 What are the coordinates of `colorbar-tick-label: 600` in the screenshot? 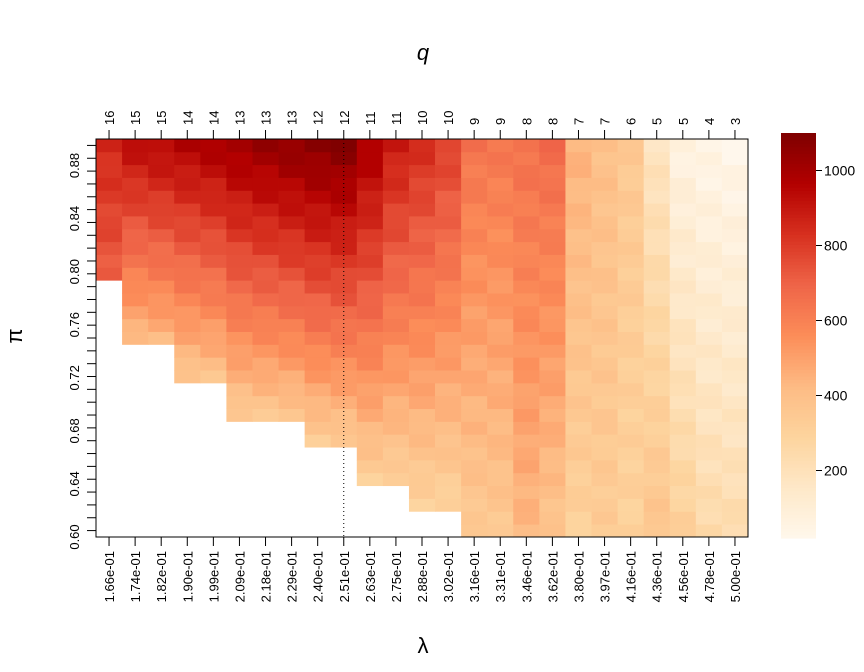 It's located at (836, 321).